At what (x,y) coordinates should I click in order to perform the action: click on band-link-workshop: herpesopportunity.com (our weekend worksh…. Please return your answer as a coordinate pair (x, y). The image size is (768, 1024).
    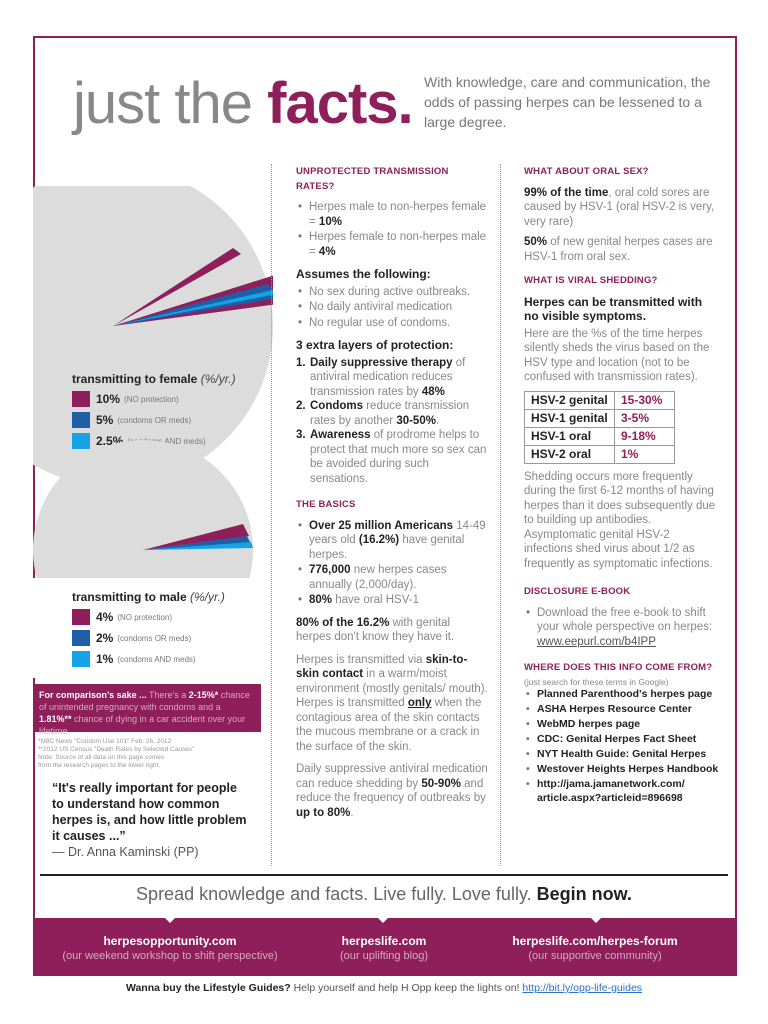
    Looking at the image, I should click on (170, 948).